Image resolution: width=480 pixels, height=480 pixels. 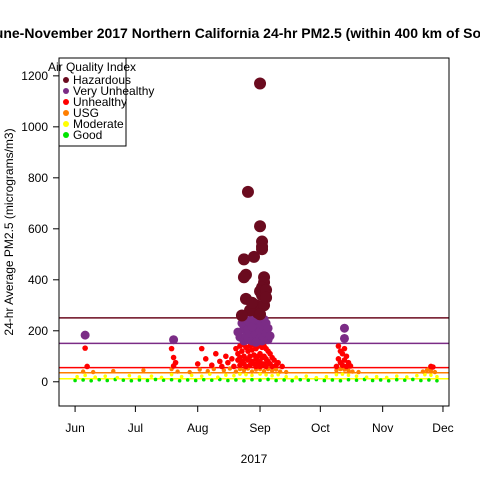 I want to click on y-axis-label: 24-hr Average PM2.5 (micrograms/m3), so click(x=9, y=231).